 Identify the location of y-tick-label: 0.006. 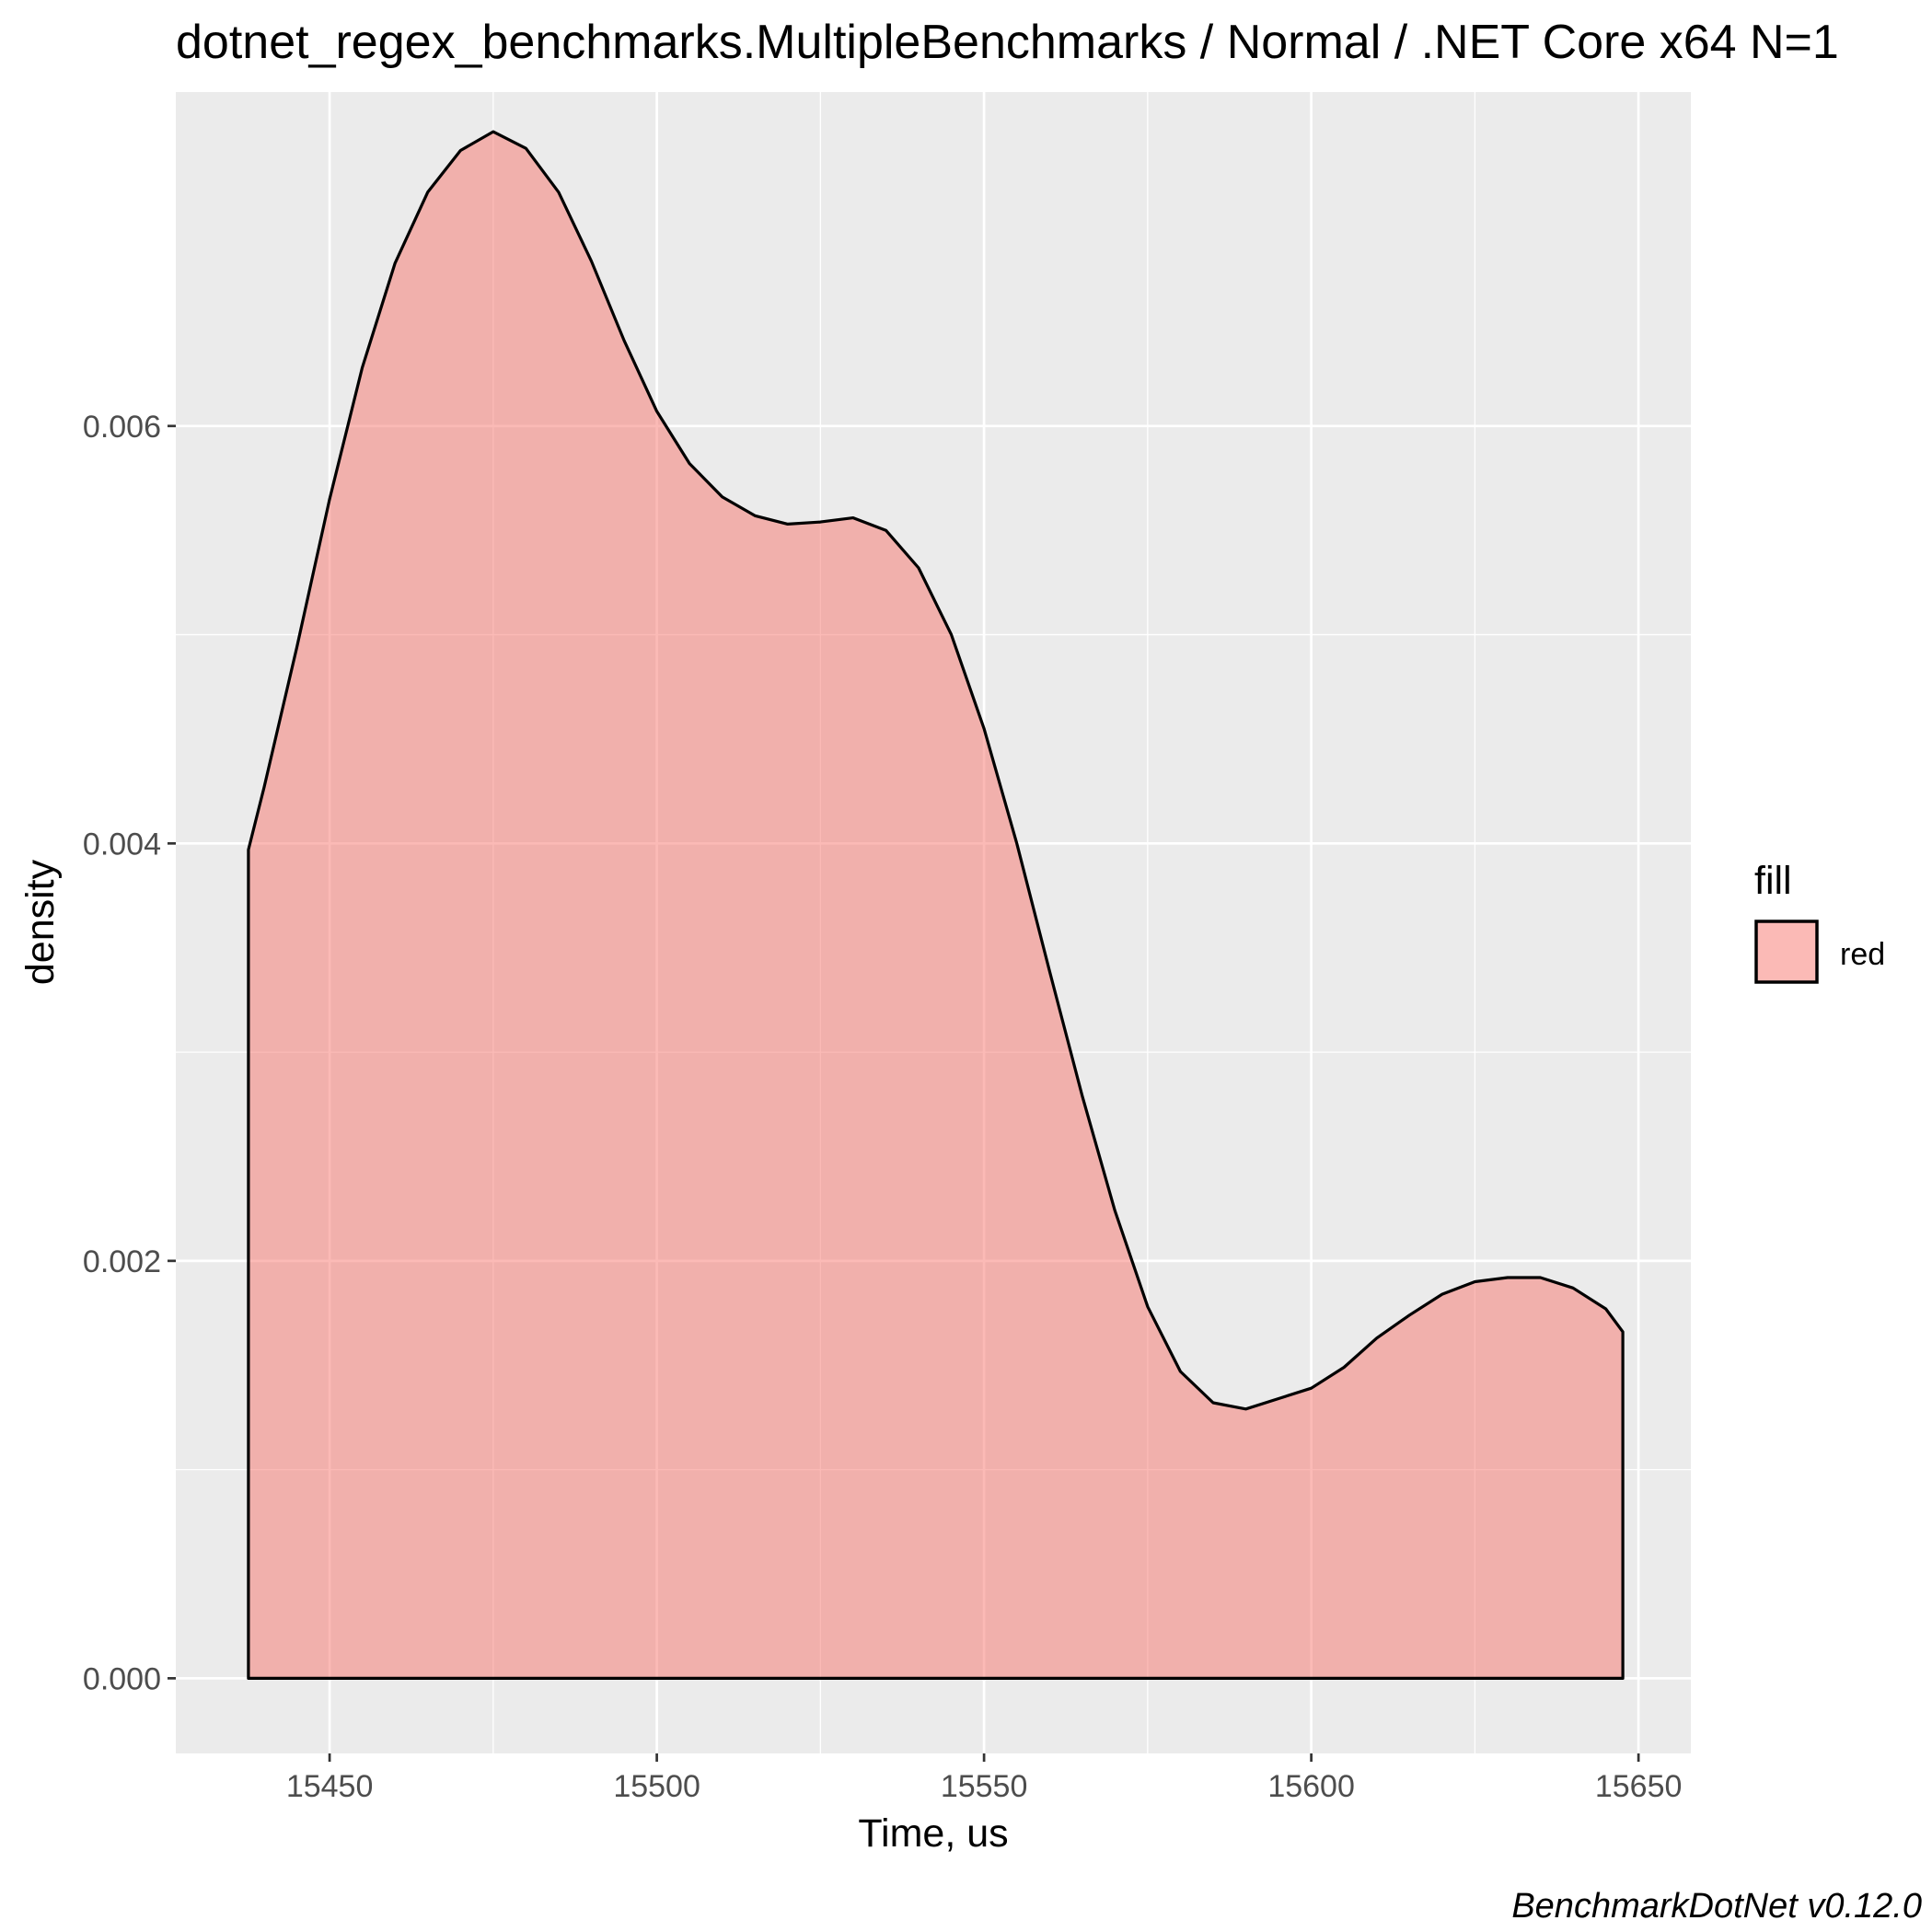
(122, 428).